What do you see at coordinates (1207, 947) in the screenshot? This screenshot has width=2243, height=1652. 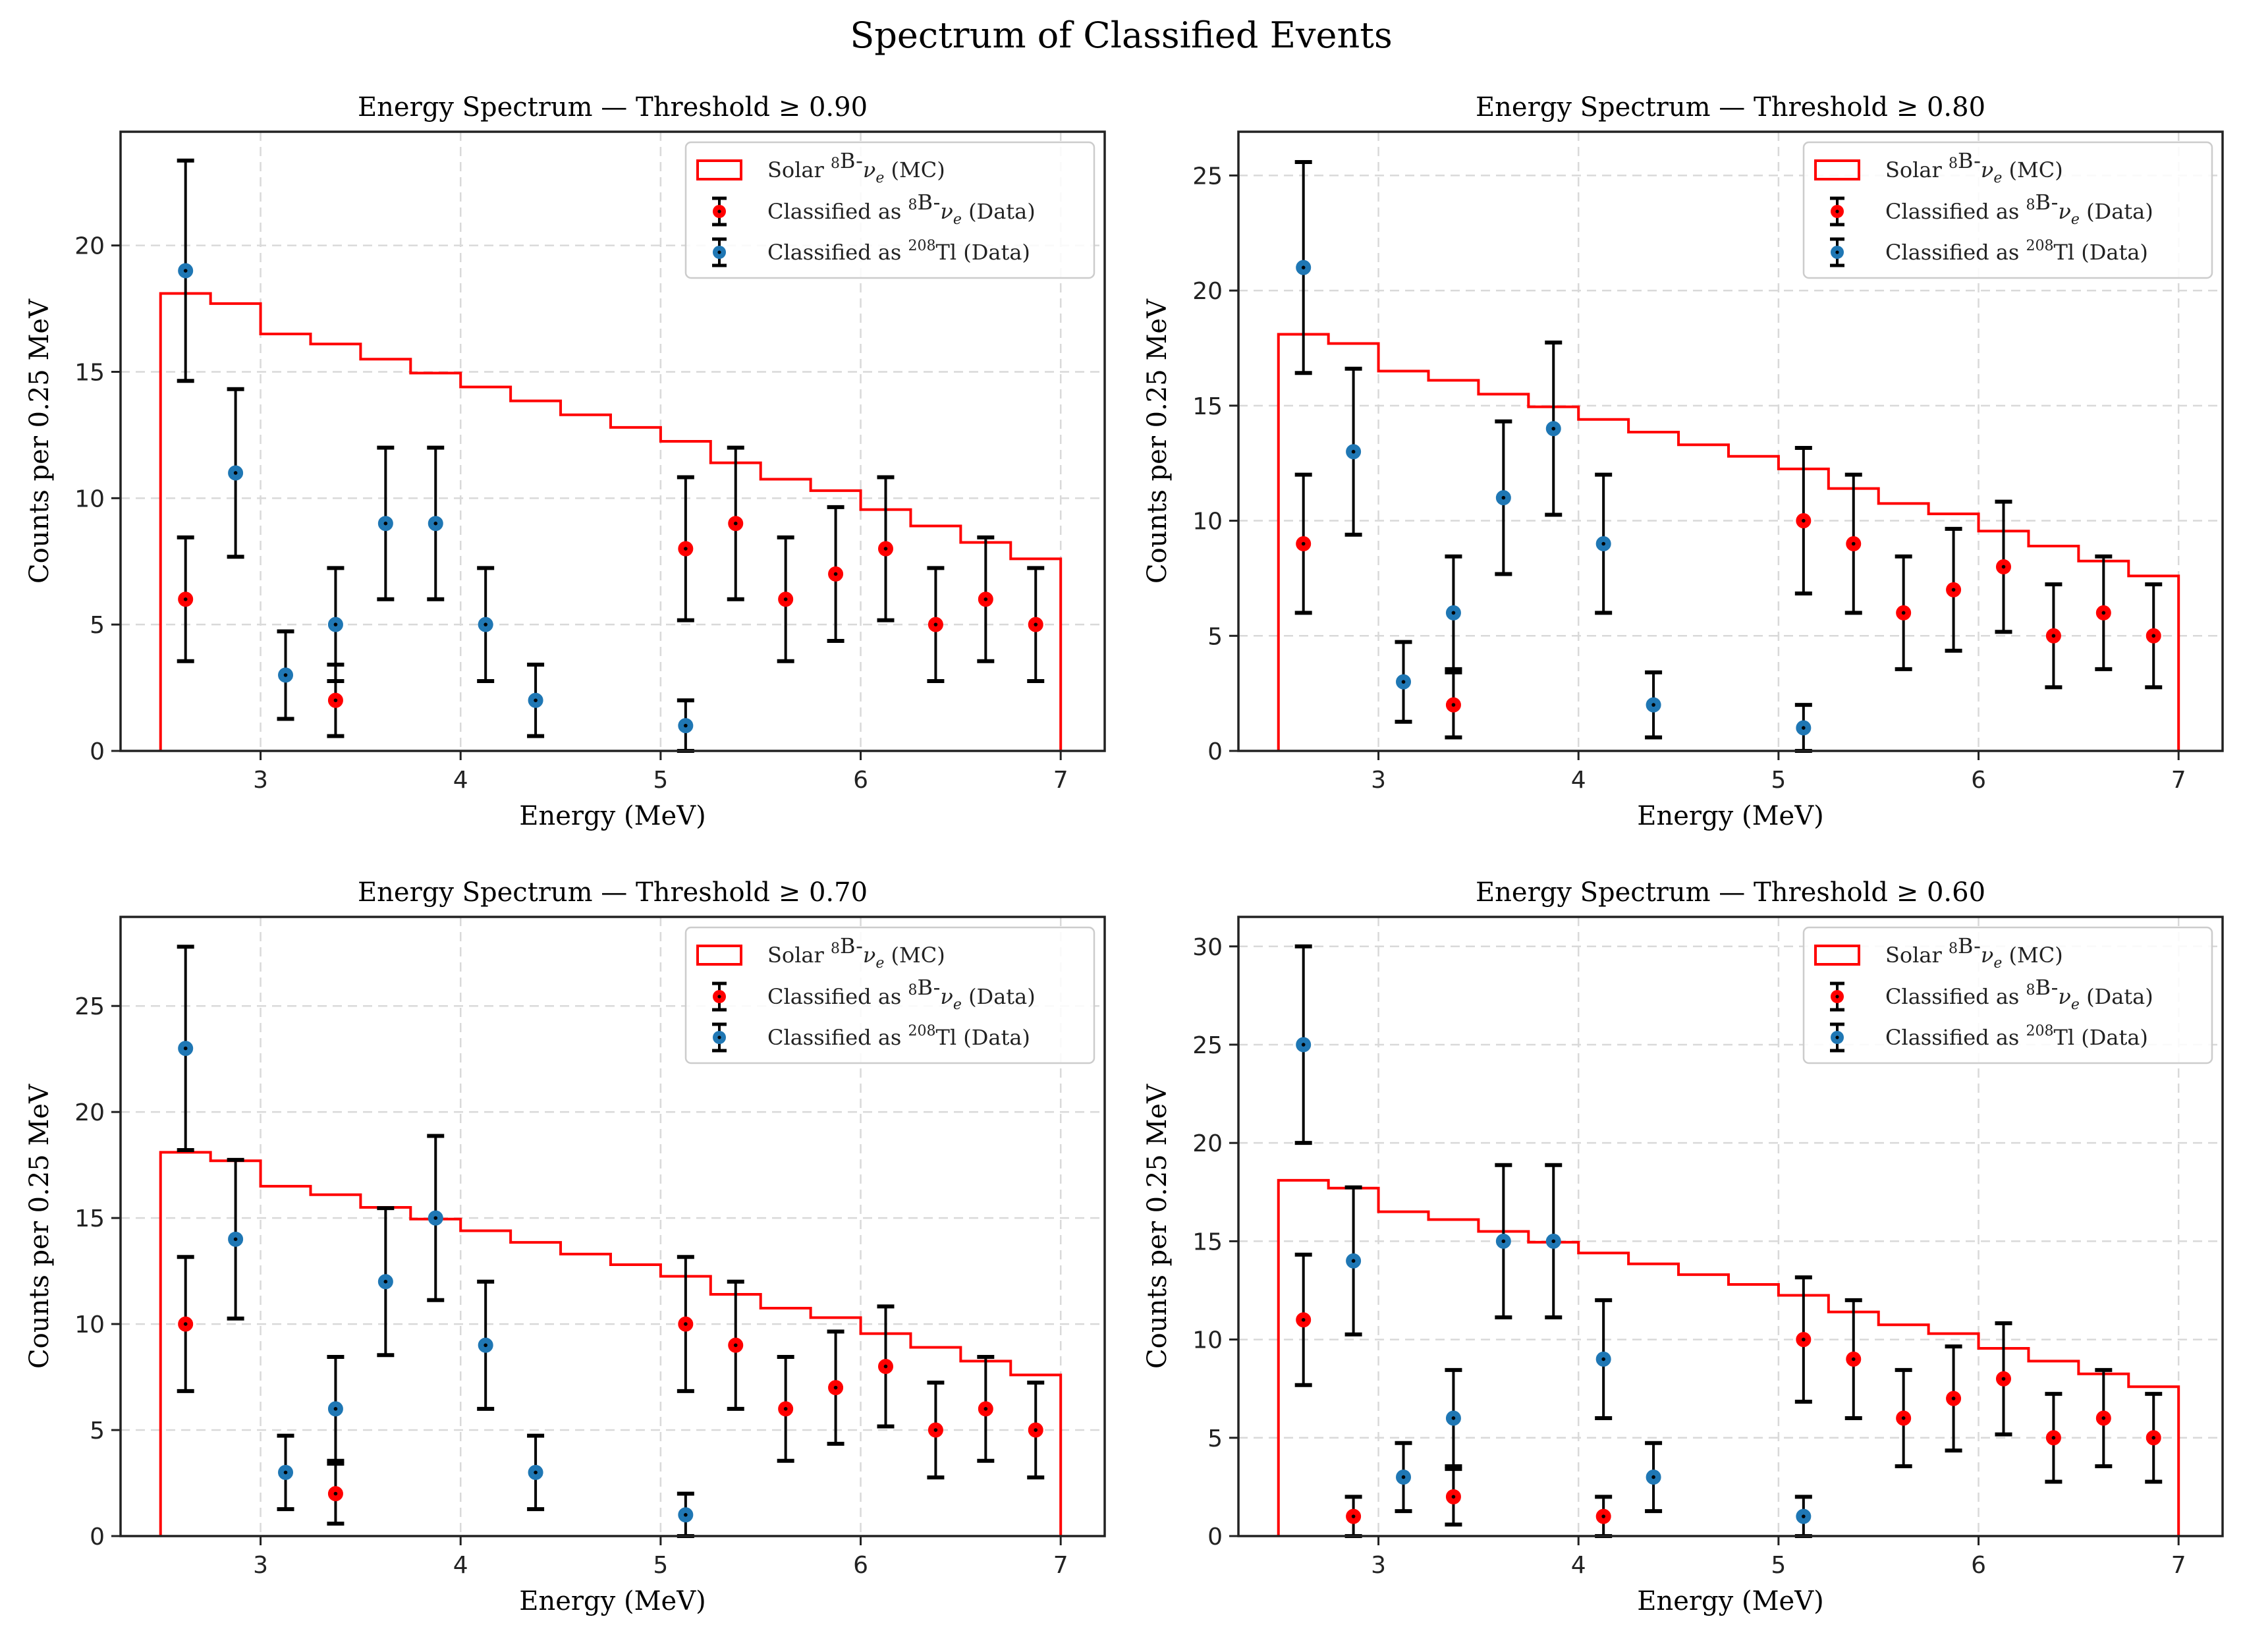 I see `y-tick-label: 30` at bounding box center [1207, 947].